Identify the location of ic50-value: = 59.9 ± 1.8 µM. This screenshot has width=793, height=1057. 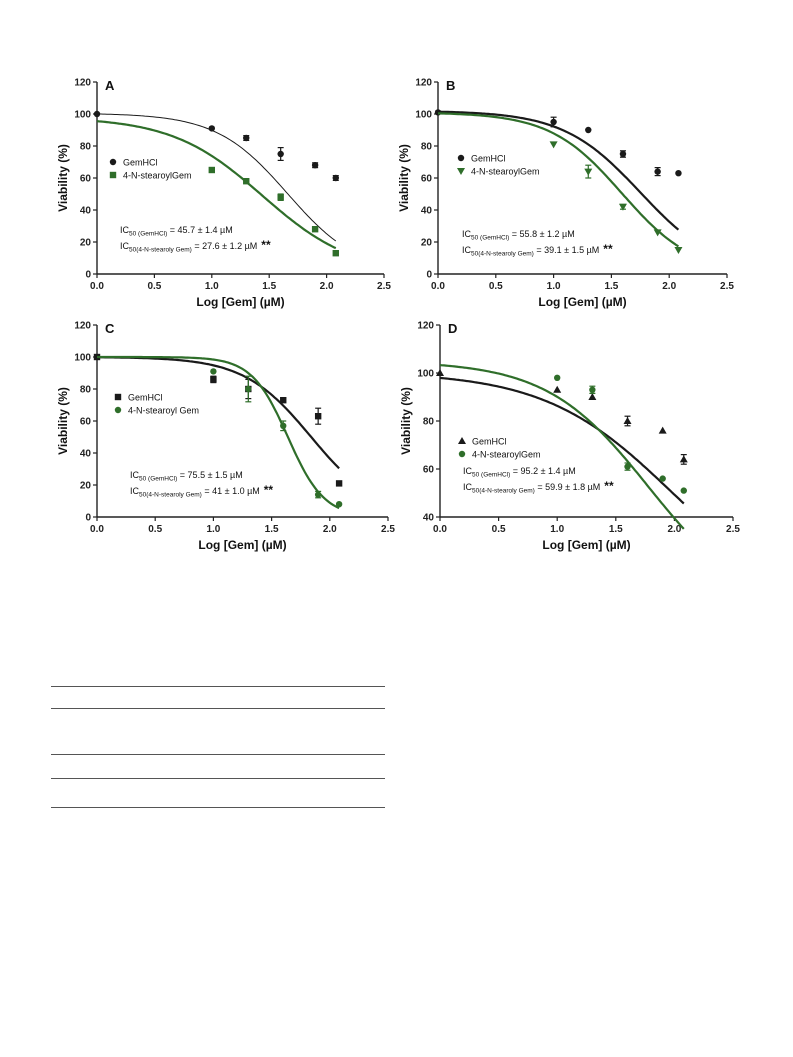
(567, 487).